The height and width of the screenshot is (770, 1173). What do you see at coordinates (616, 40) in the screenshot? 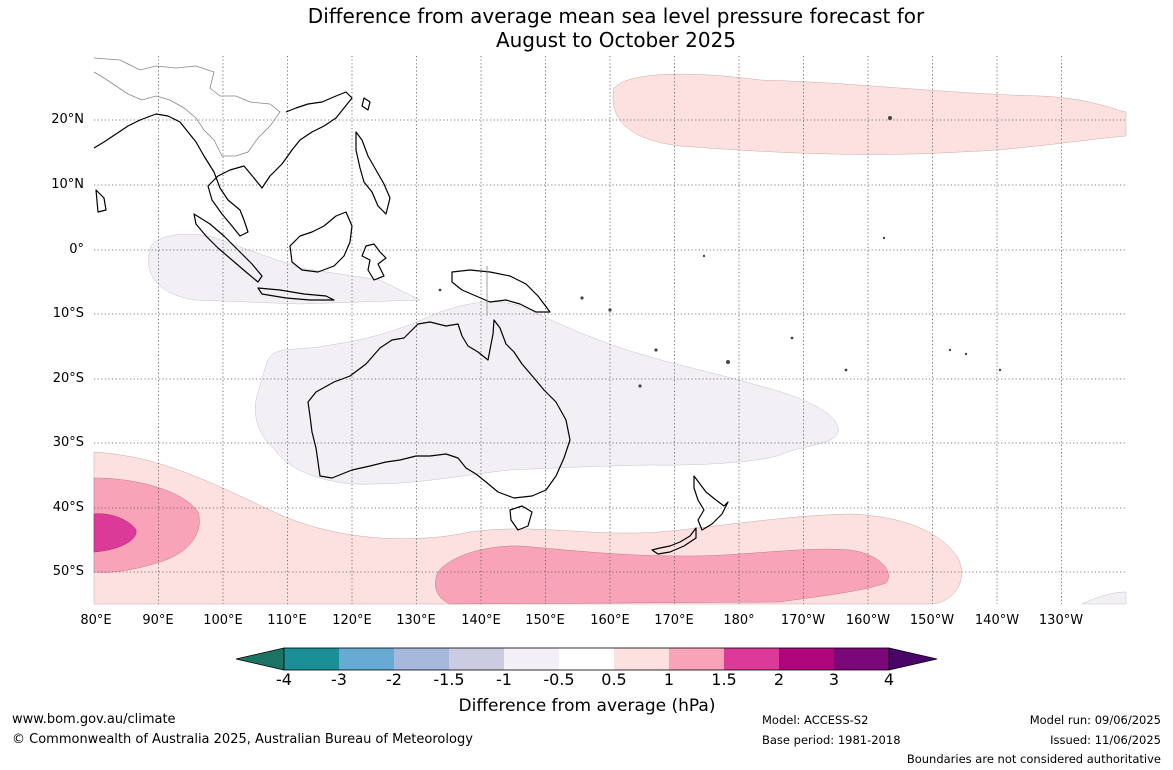
I see `title-line-2: August to October 2025` at bounding box center [616, 40].